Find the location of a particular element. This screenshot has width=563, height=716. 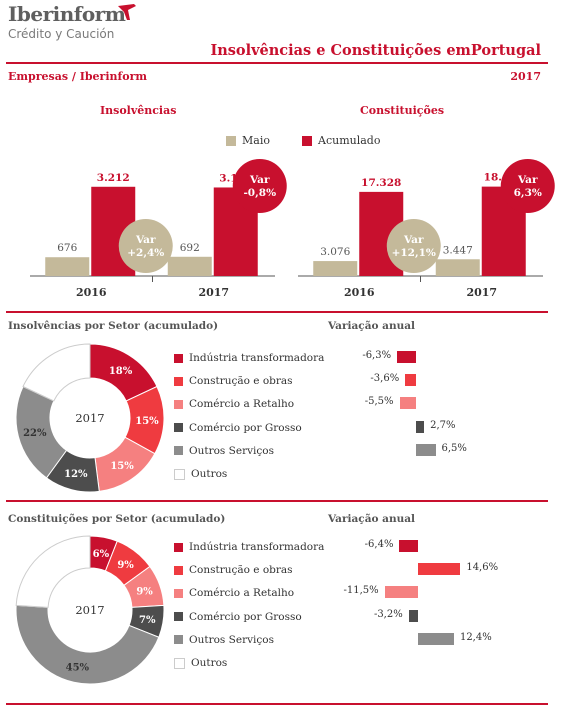

insolvencias-chart-title: Insolvências is located at coordinates (138, 110).